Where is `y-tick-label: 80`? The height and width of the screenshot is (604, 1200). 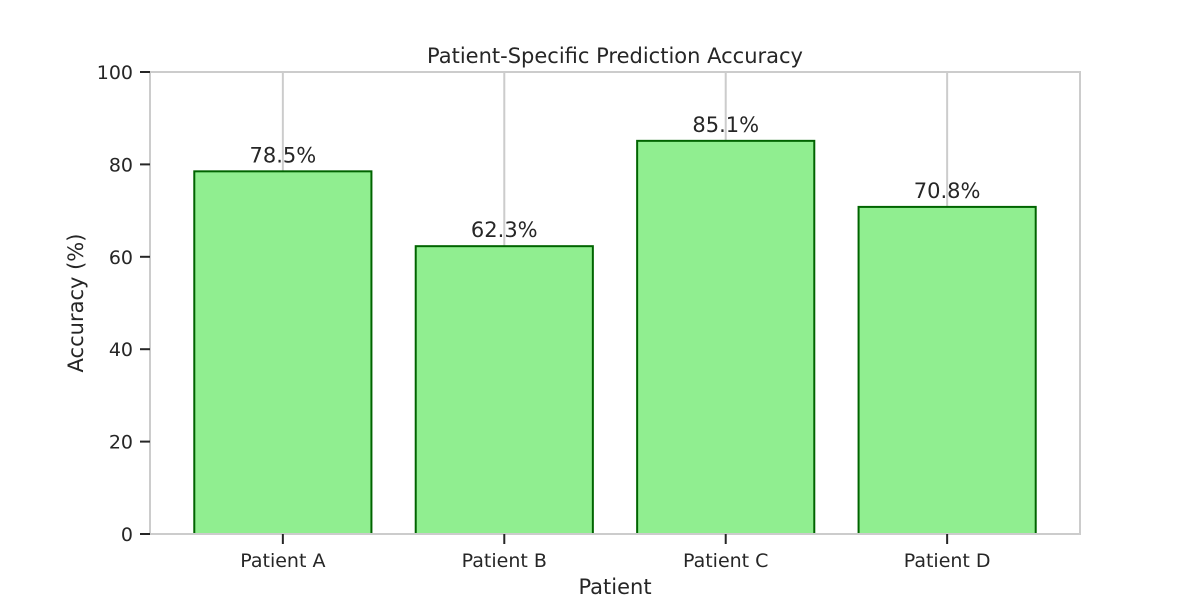
y-tick-label: 80 is located at coordinates (121, 165).